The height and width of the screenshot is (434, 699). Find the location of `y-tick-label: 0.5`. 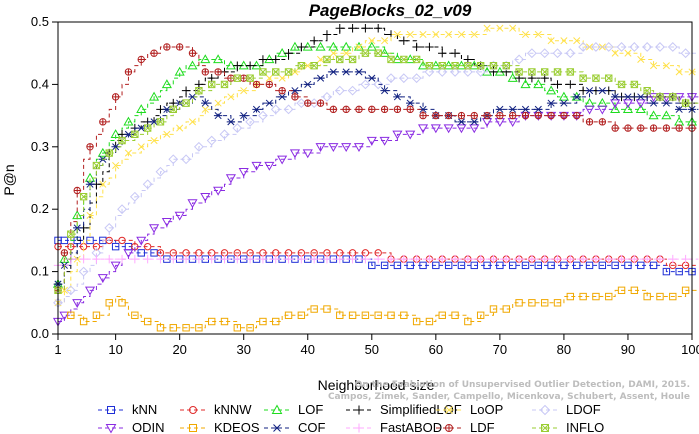

y-tick-label: 0.5 is located at coordinates (40, 21).